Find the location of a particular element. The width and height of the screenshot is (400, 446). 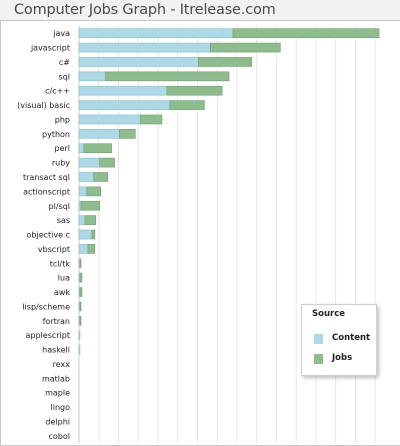

category-label: lingo is located at coordinates (61, 407).